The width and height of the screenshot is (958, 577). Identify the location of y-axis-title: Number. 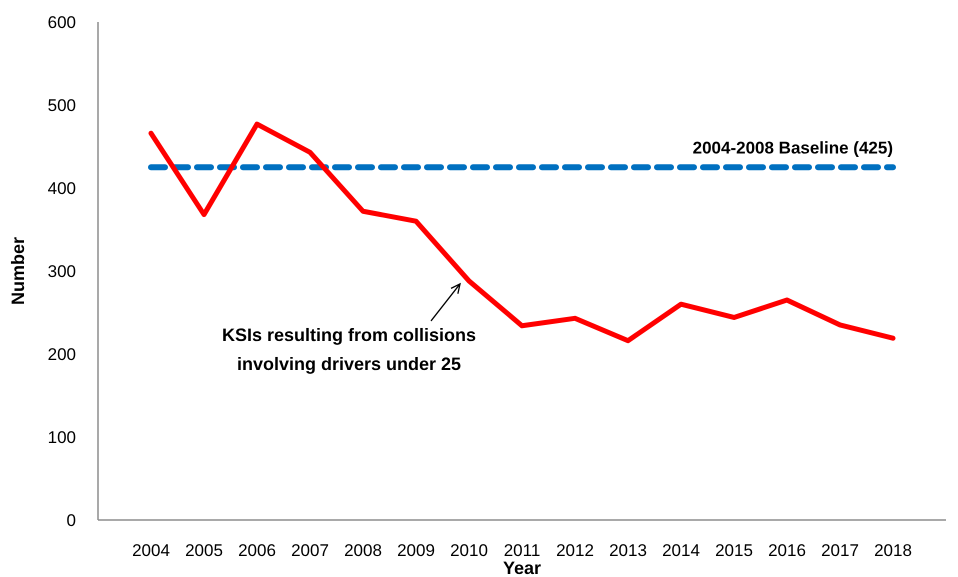
(18, 271).